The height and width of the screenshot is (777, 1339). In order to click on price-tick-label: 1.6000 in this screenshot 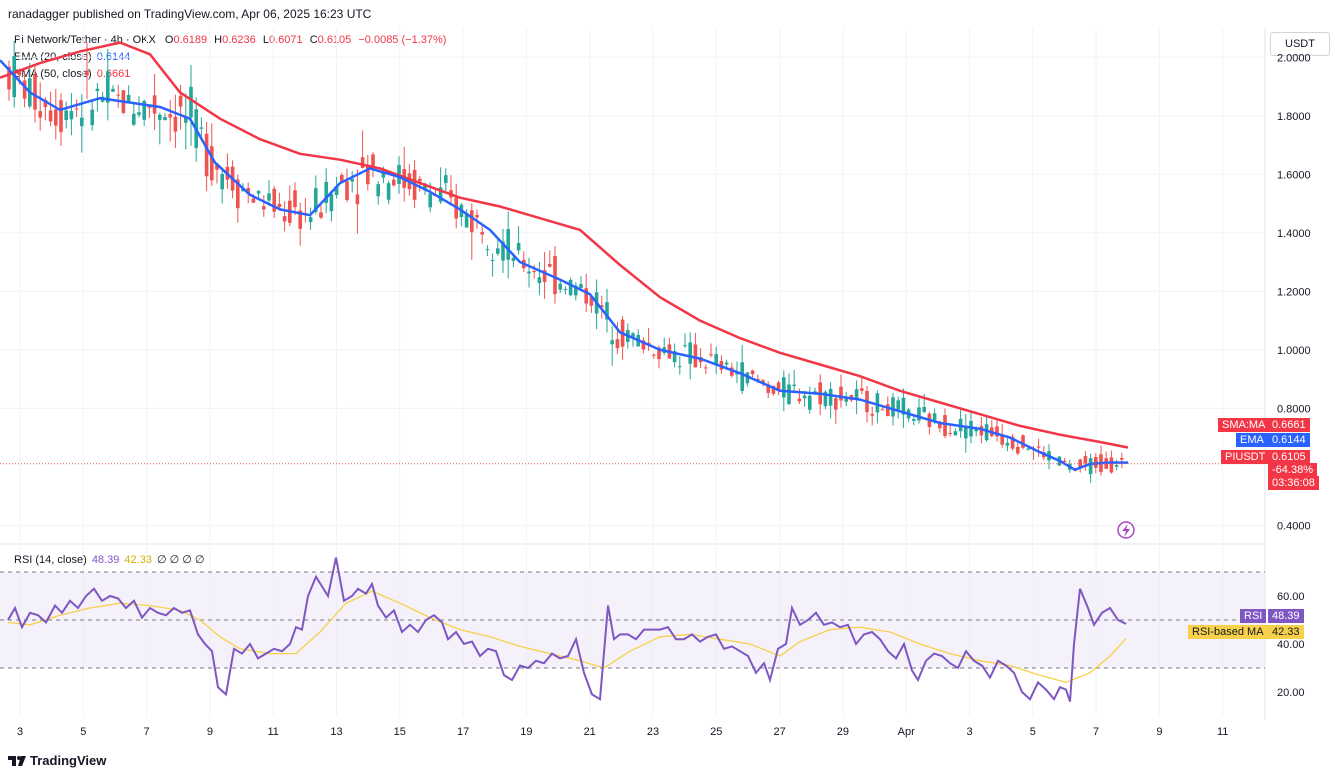, I will do `click(1294, 175)`.